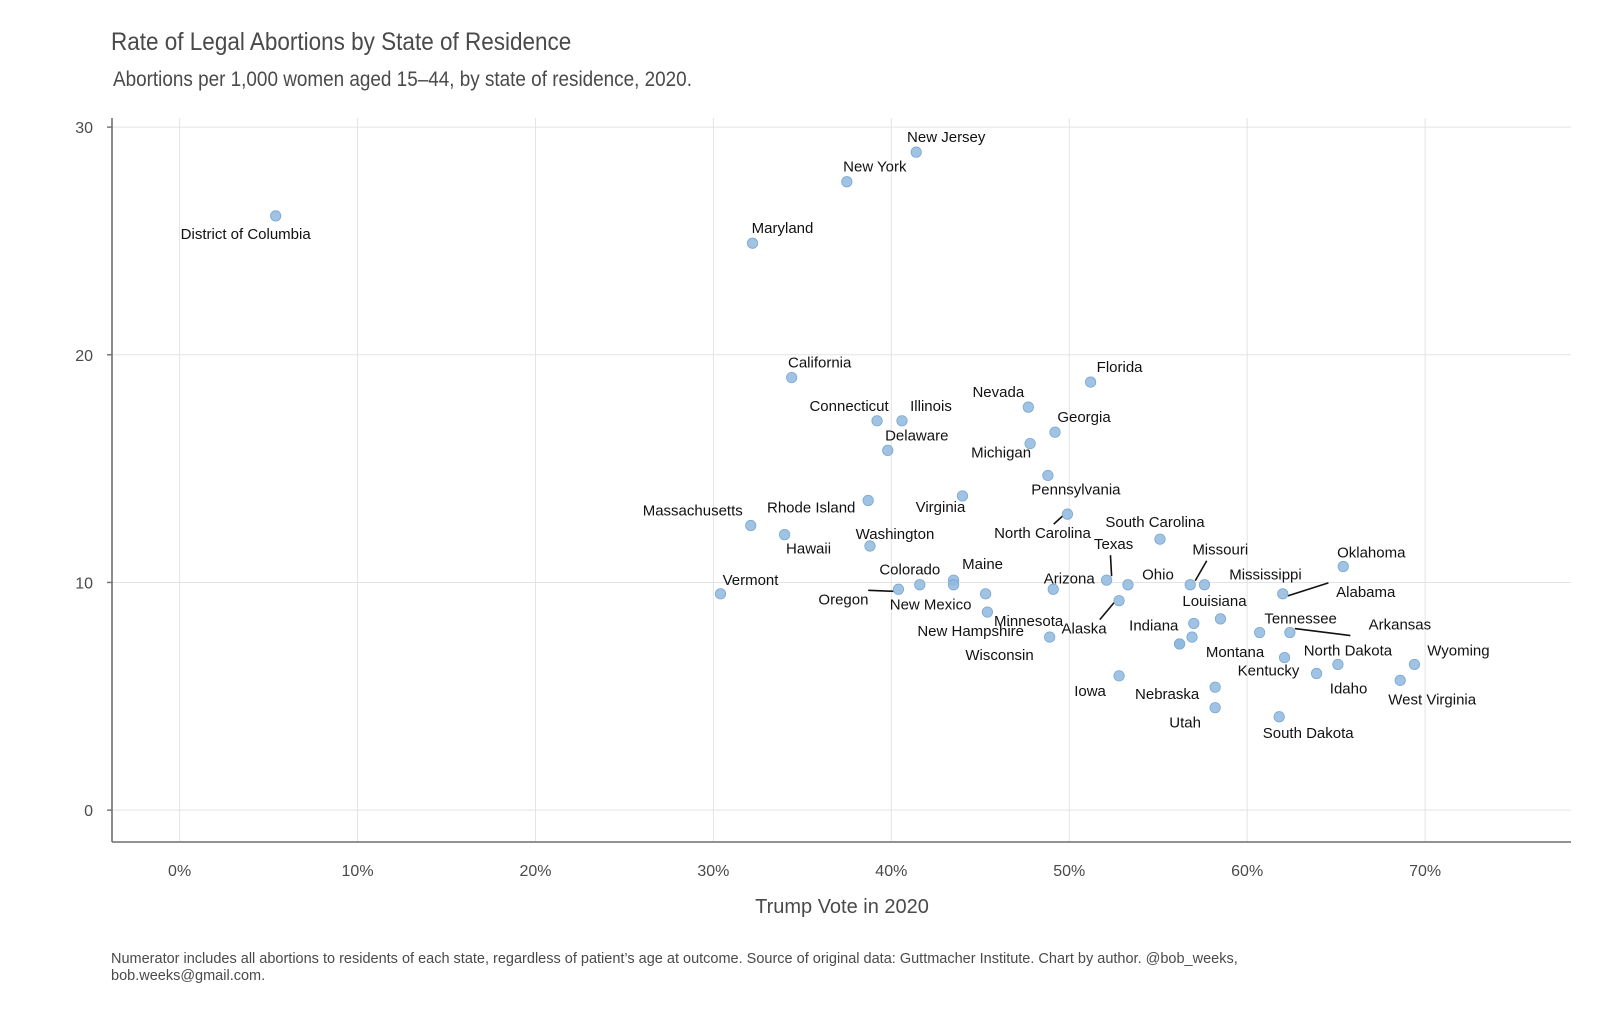 Image resolution: width=1600 pixels, height=1018 pixels. What do you see at coordinates (84, 583) in the screenshot?
I see `y-tick-label: 10` at bounding box center [84, 583].